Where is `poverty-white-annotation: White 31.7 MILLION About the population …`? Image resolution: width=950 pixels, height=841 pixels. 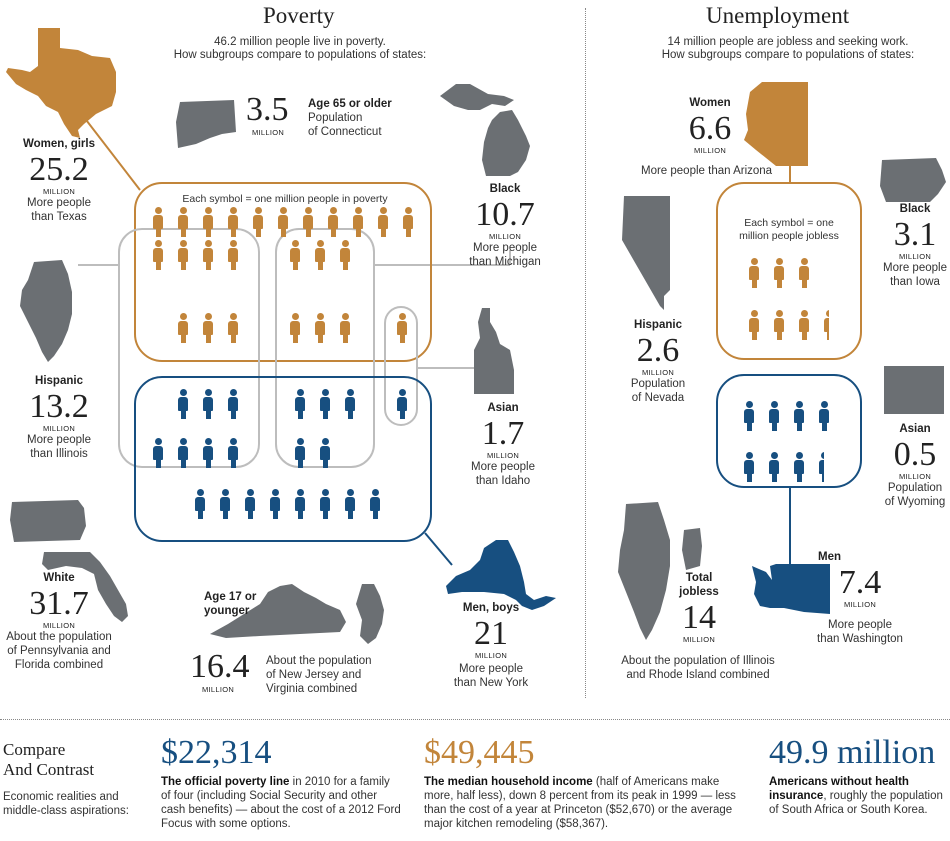
poverty-white-annotation: White 31.7 MILLION About the population … is located at coordinates (59, 621).